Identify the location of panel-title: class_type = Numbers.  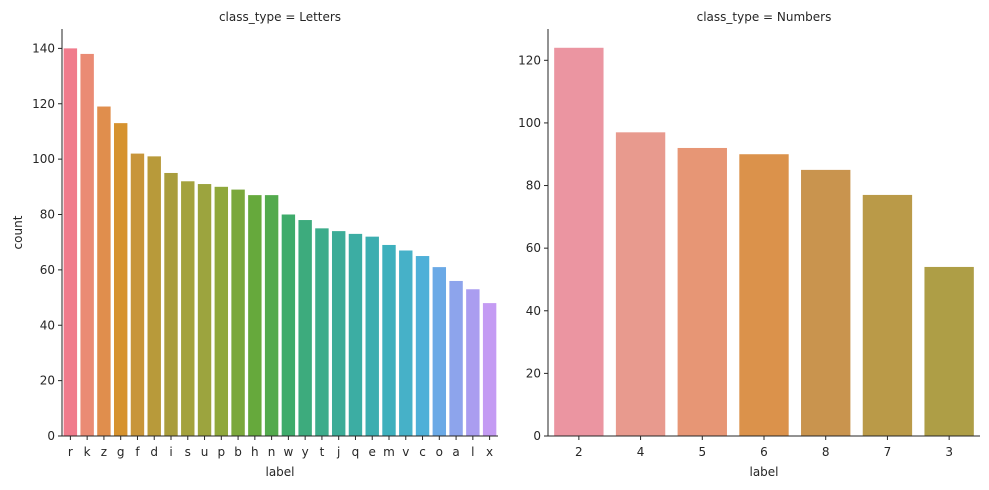
(764, 17).